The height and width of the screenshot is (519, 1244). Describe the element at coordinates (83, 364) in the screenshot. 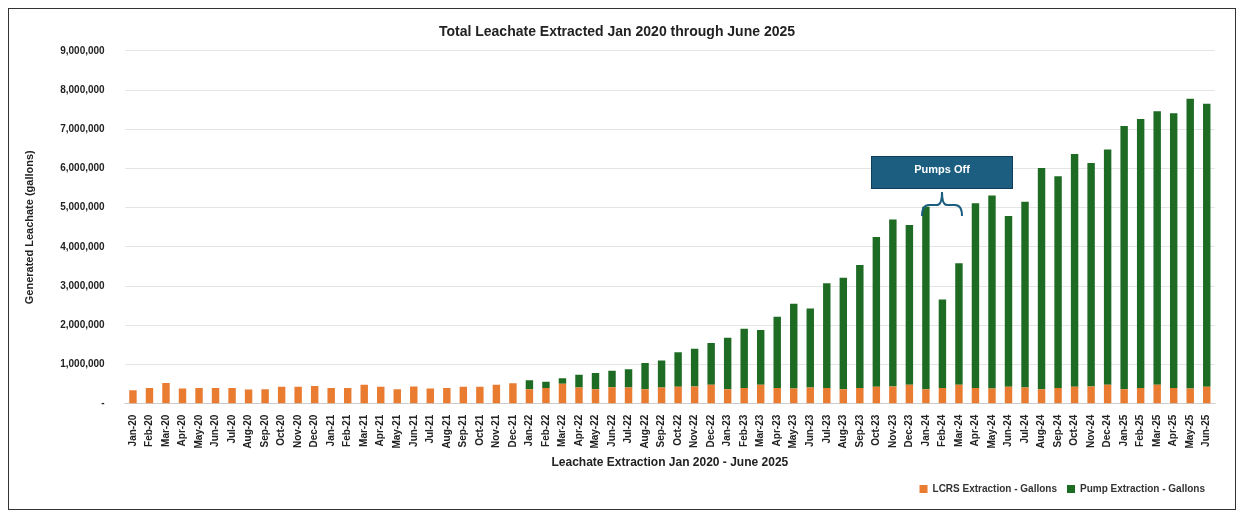

I see `y-tick-label: 1,000,000` at that location.